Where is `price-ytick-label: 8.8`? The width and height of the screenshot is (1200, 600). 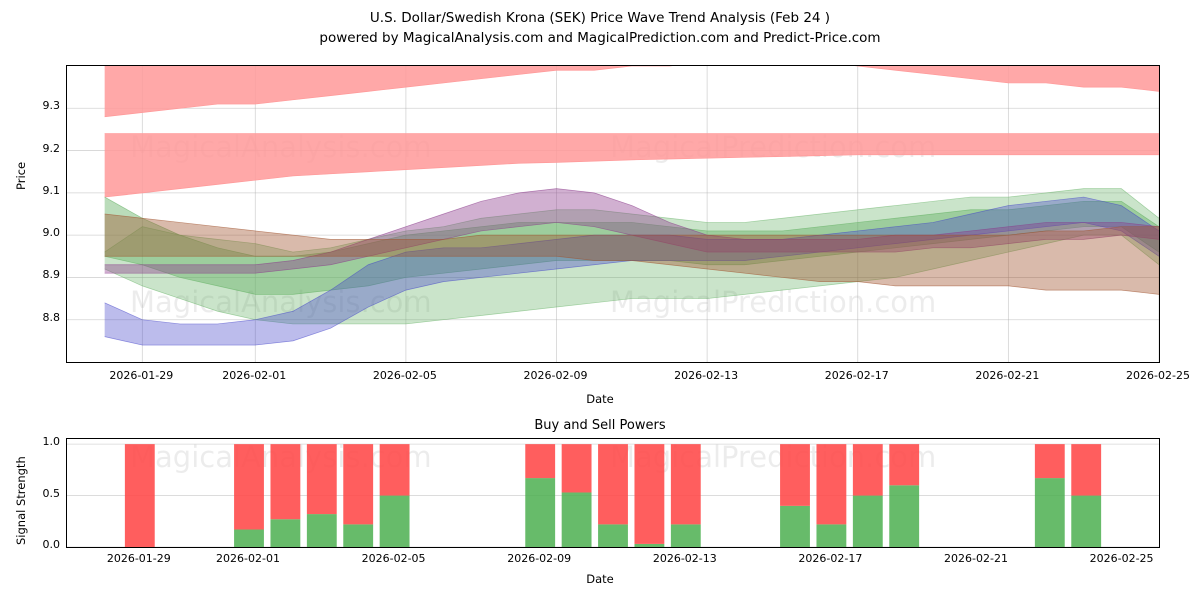 price-ytick-label: 8.8 is located at coordinates (51, 317).